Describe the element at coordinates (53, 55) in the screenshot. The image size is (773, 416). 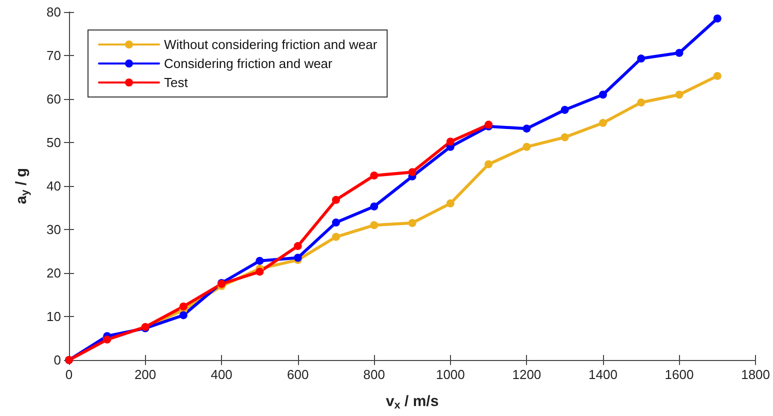
I see `y-tick-label: 70` at that location.